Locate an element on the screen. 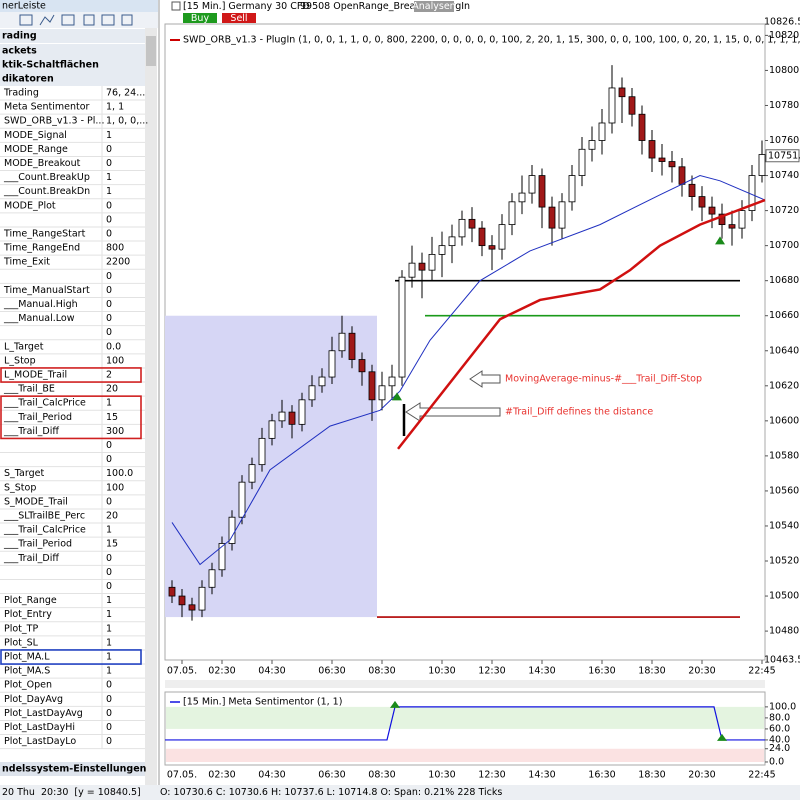 The height and width of the screenshot is (800, 800). y-tick-label: 10520 is located at coordinates (784, 561).